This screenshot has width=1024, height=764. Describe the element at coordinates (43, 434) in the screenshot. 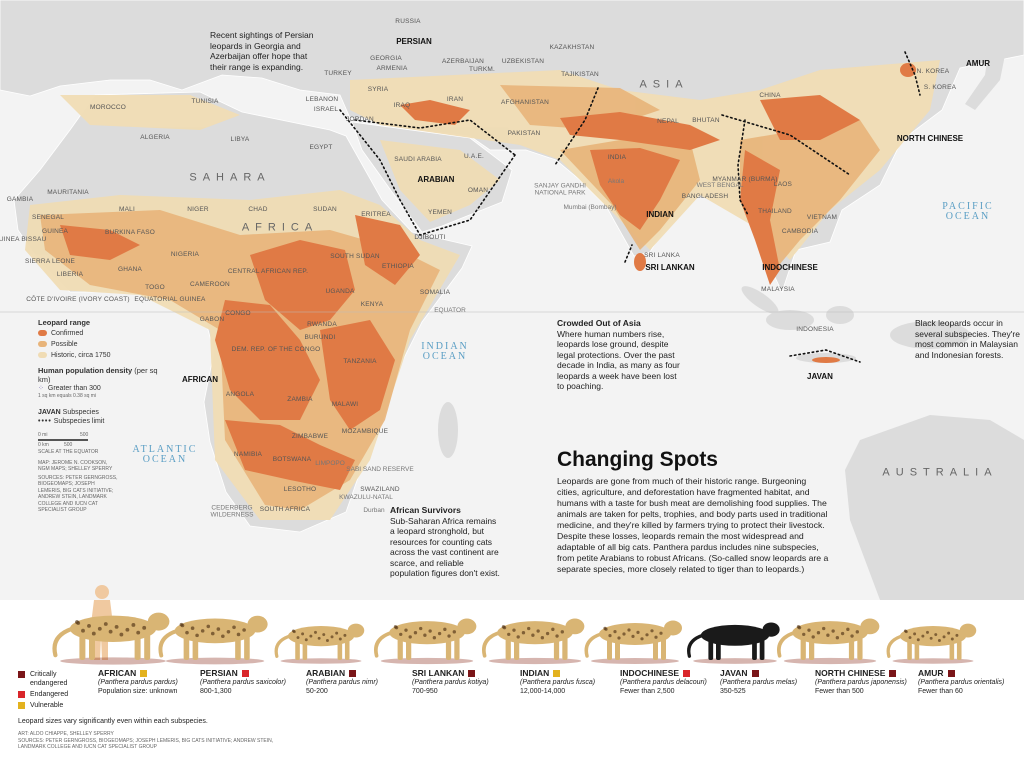

I see `scale-label: 0 mi` at that location.